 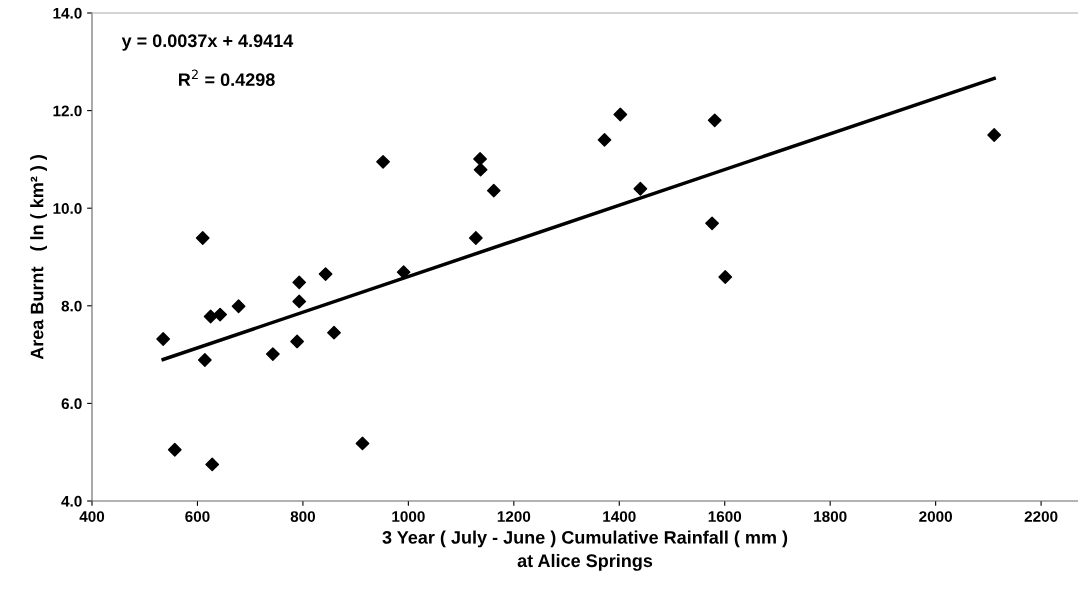 I want to click on x-tick-label: 1200, so click(x=514, y=516).